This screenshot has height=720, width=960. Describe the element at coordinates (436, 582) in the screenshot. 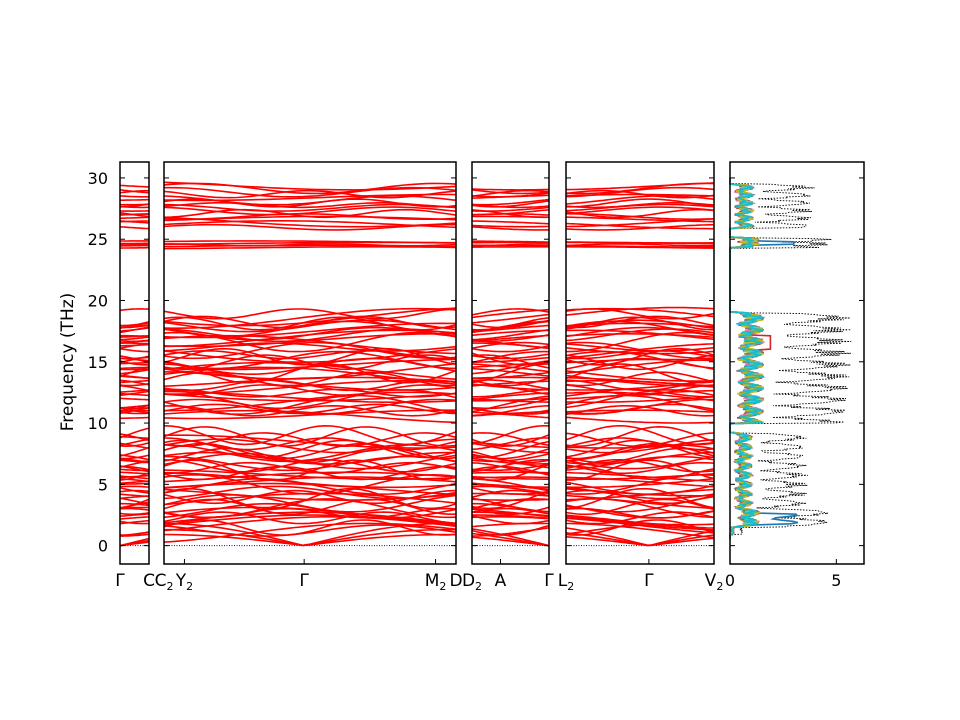

I see `k-point-label: M2` at that location.